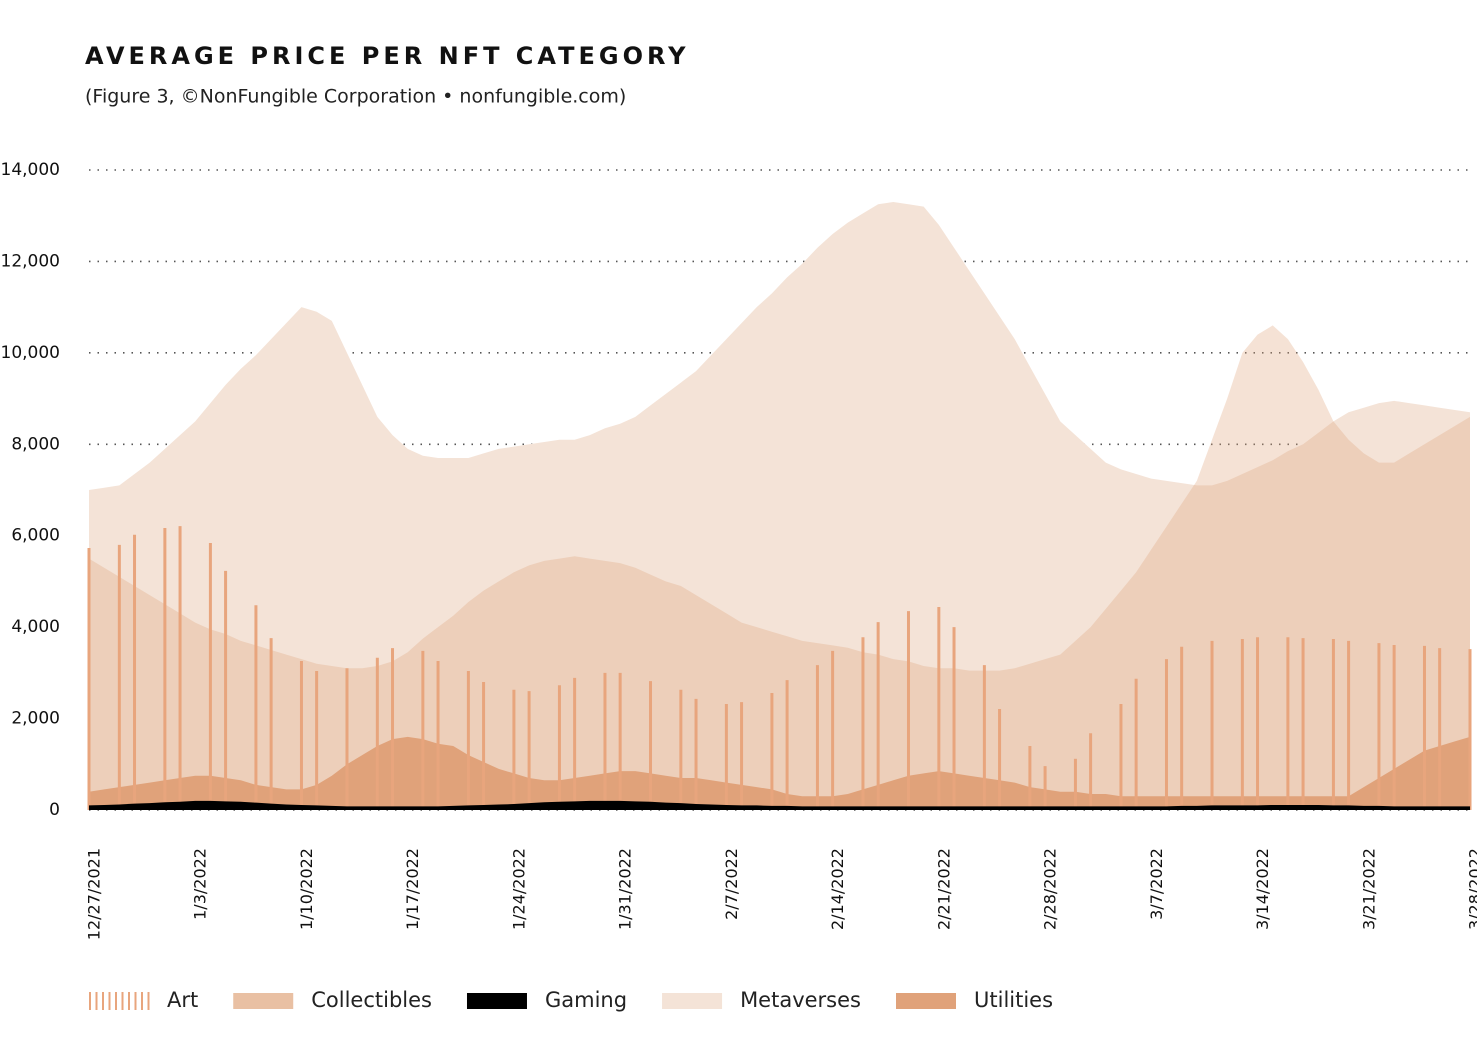 The image size is (1477, 1058). What do you see at coordinates (306, 889) in the screenshot?
I see `x-tick-label: 1/10/2022` at bounding box center [306, 889].